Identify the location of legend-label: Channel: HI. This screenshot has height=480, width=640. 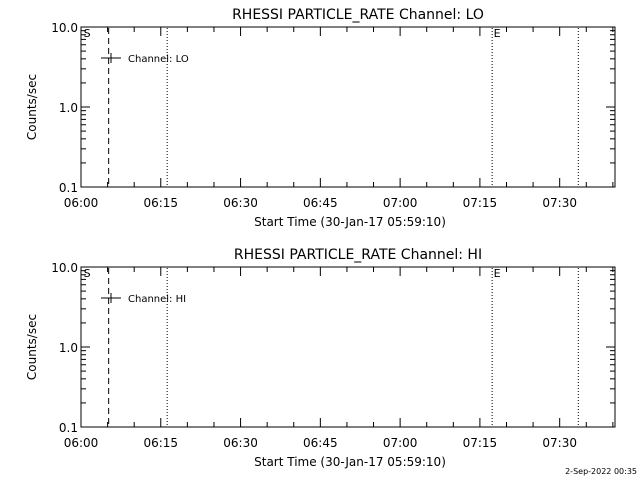
(157, 299).